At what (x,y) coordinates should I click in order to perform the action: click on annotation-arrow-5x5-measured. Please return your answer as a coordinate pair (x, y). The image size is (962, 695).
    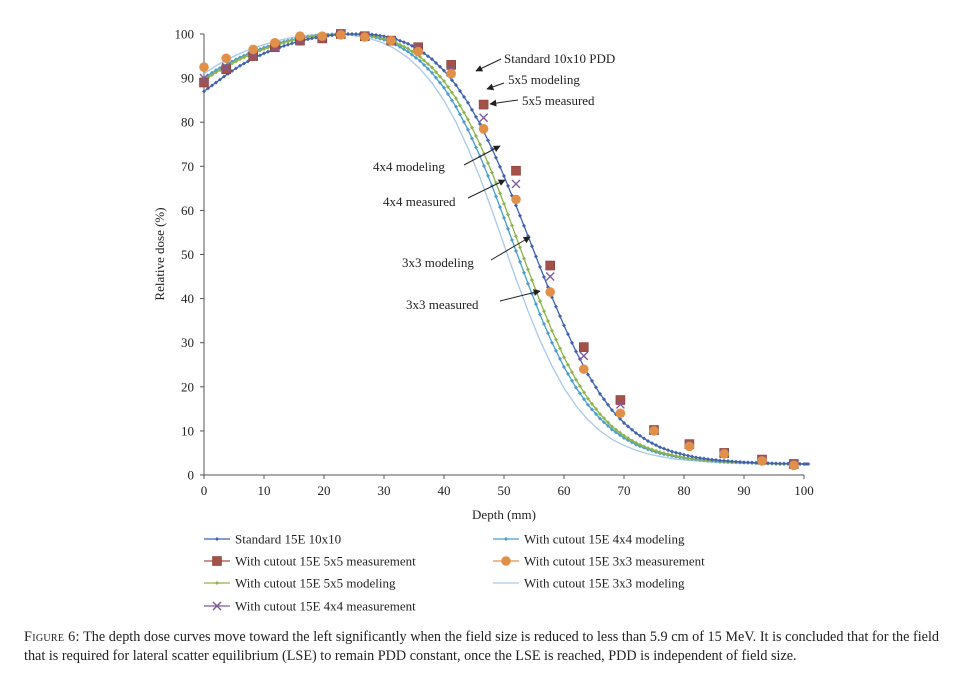
    Looking at the image, I should click on (504, 103).